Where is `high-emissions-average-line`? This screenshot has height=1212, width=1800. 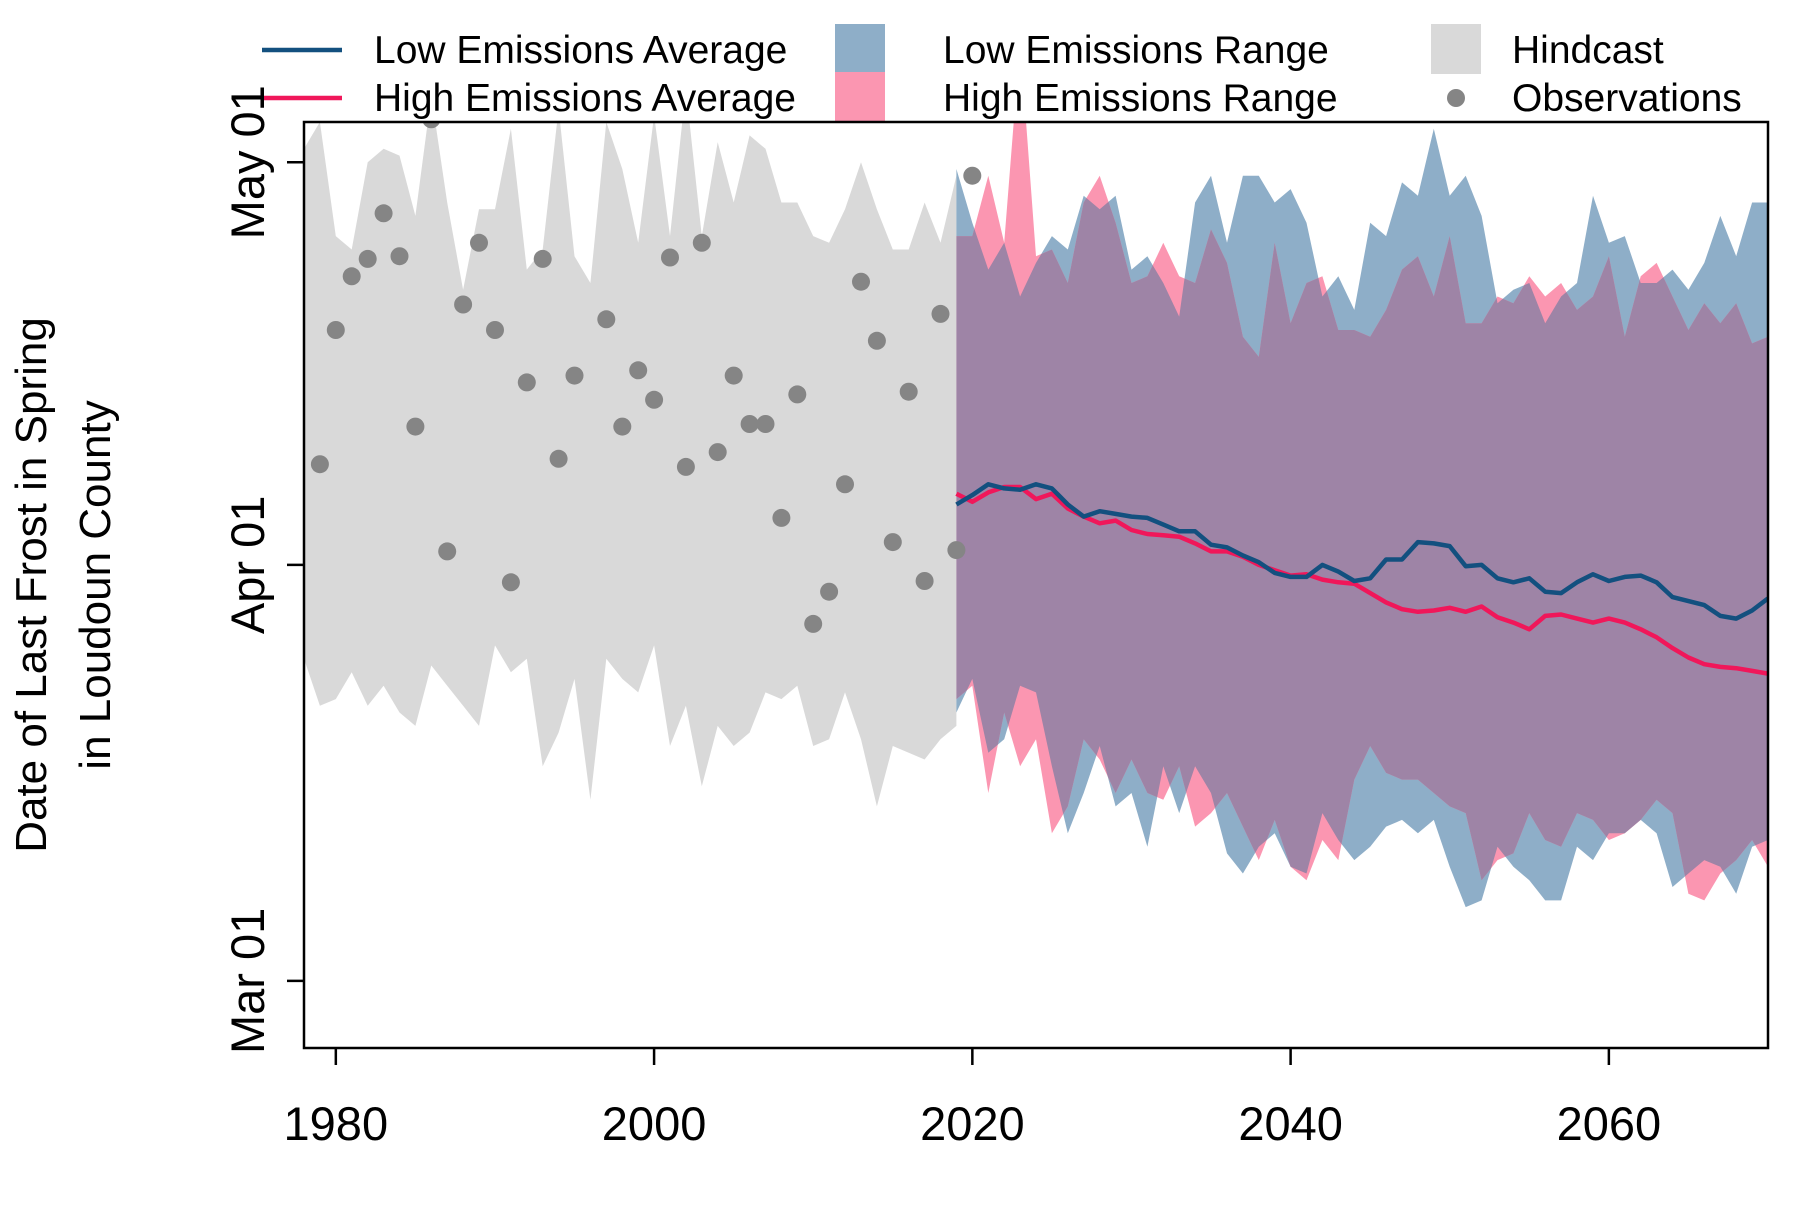
high-emissions-average-line is located at coordinates (1361, 580).